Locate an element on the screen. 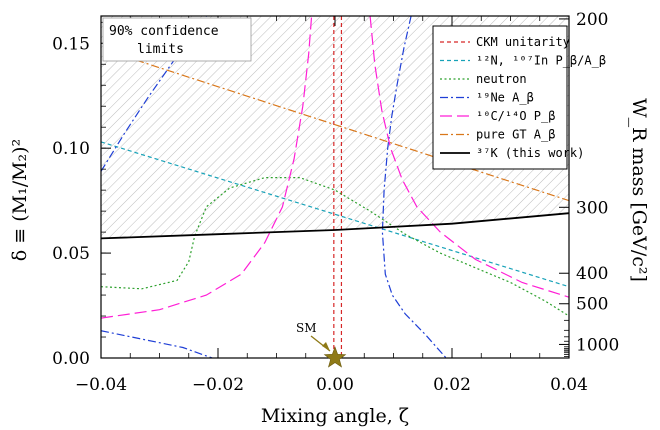 Image resolution: width=660 pixels, height=430 pixels. sm-arrow-head is located at coordinates (326, 346).